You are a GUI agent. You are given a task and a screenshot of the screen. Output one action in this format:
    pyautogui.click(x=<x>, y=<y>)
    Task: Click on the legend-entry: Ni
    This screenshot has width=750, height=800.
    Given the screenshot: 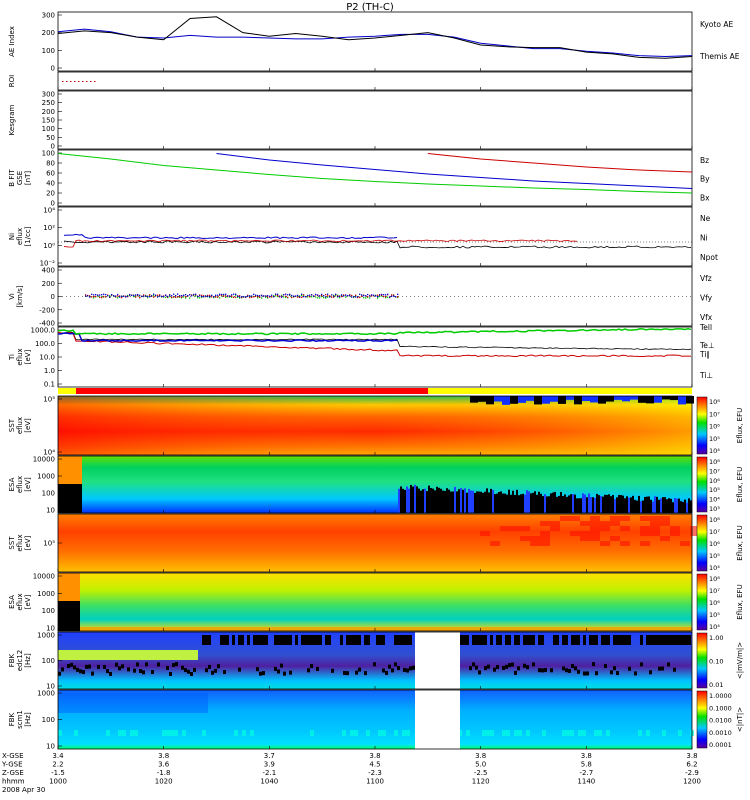 What is the action you would take?
    pyautogui.click(x=704, y=237)
    